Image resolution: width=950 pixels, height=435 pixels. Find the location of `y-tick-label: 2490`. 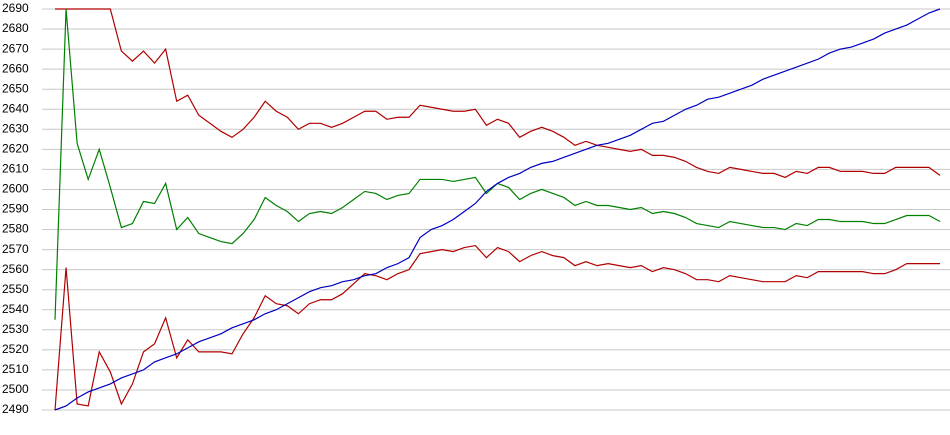

y-tick-label: 2490 is located at coordinates (15, 409).